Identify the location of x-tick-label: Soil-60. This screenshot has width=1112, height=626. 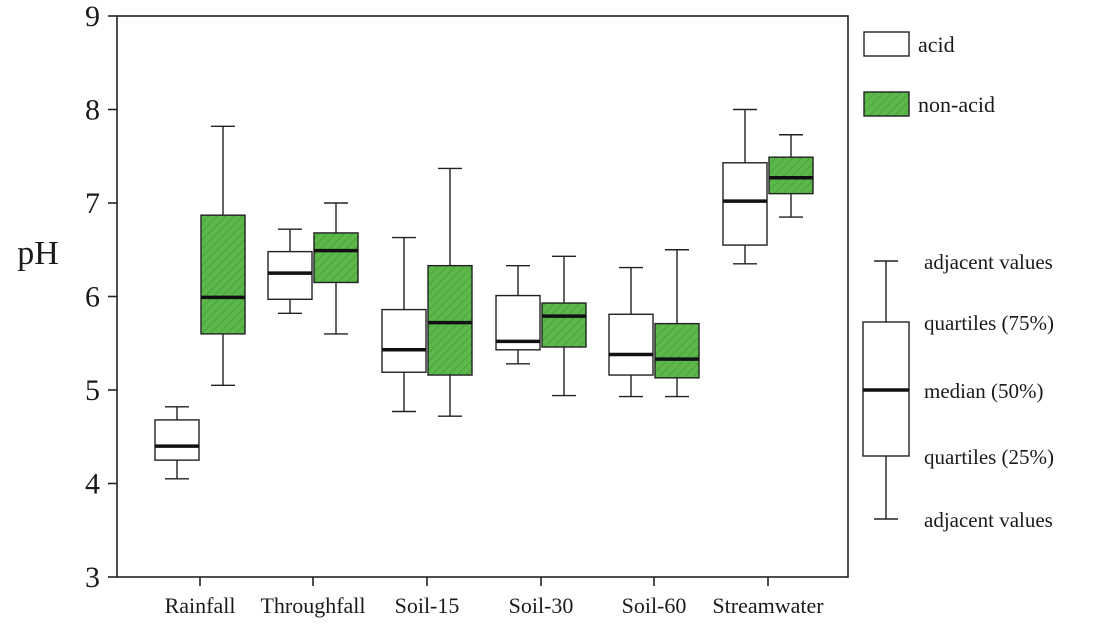
(654, 605).